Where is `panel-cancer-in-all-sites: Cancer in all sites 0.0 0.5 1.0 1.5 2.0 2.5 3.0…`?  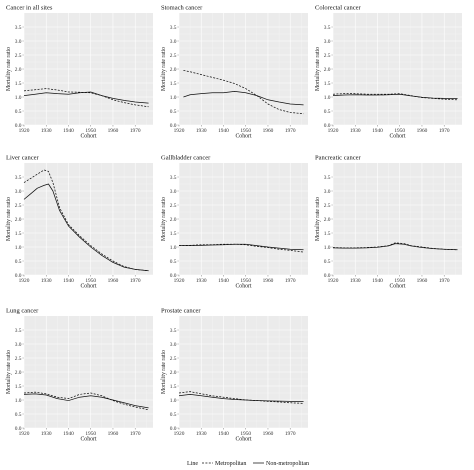
panel-cancer-in-all-sites: Cancer in all sites 0.0 0.5 1.0 1.5 2.0 2.5 3.0… is located at coordinates (79, 72).